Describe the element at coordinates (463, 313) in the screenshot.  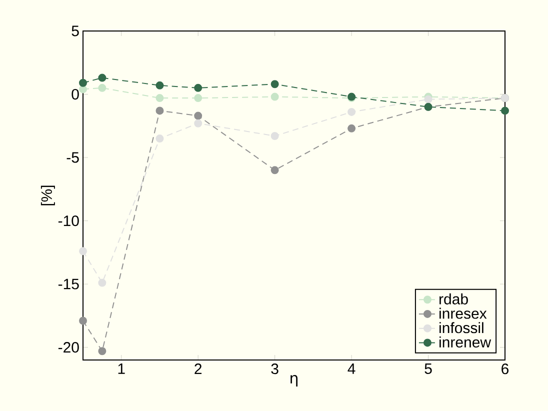
I see `legend-label: inresex` at that location.